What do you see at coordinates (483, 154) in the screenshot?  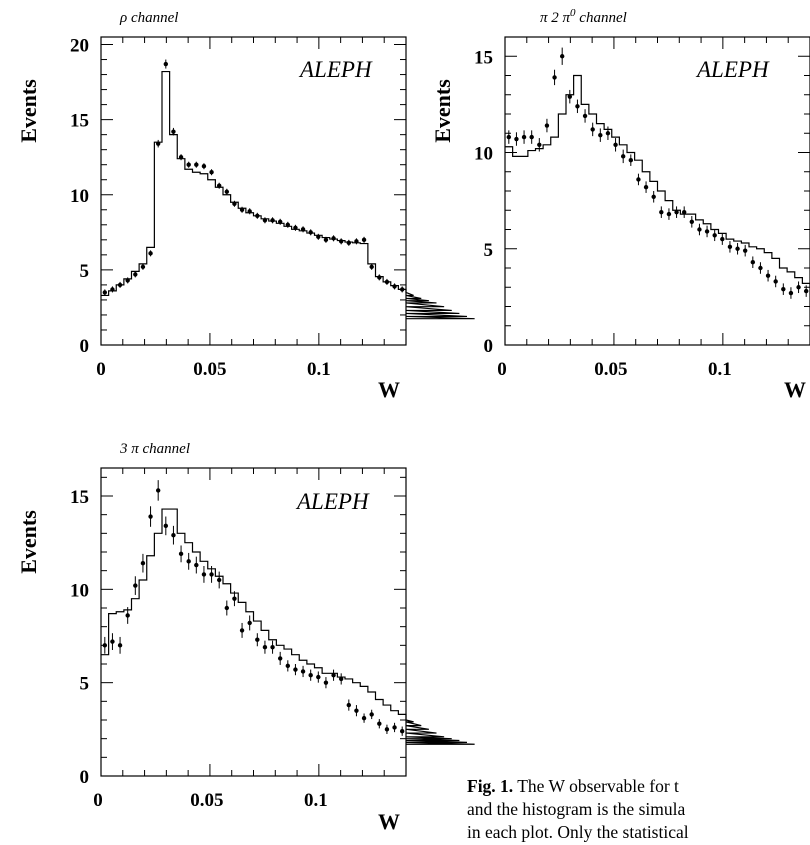 I see `y-tick-label: 10` at bounding box center [483, 154].